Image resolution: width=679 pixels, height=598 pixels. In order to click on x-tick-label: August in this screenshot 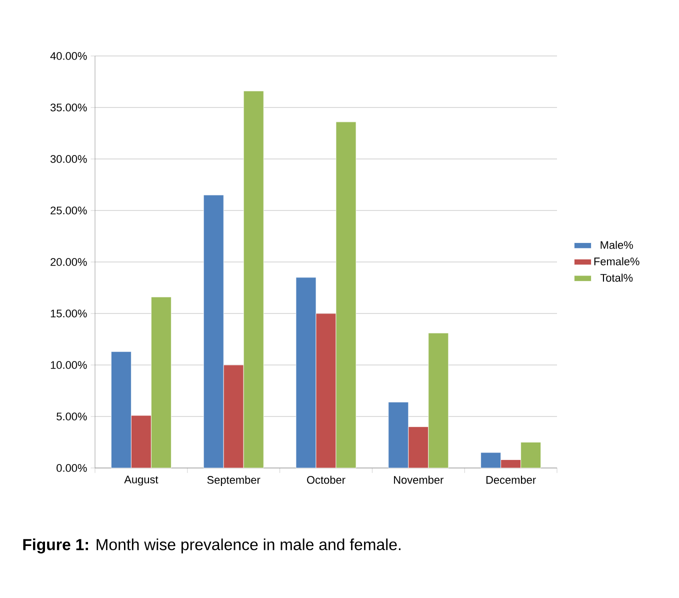, I will do `click(141, 481)`.